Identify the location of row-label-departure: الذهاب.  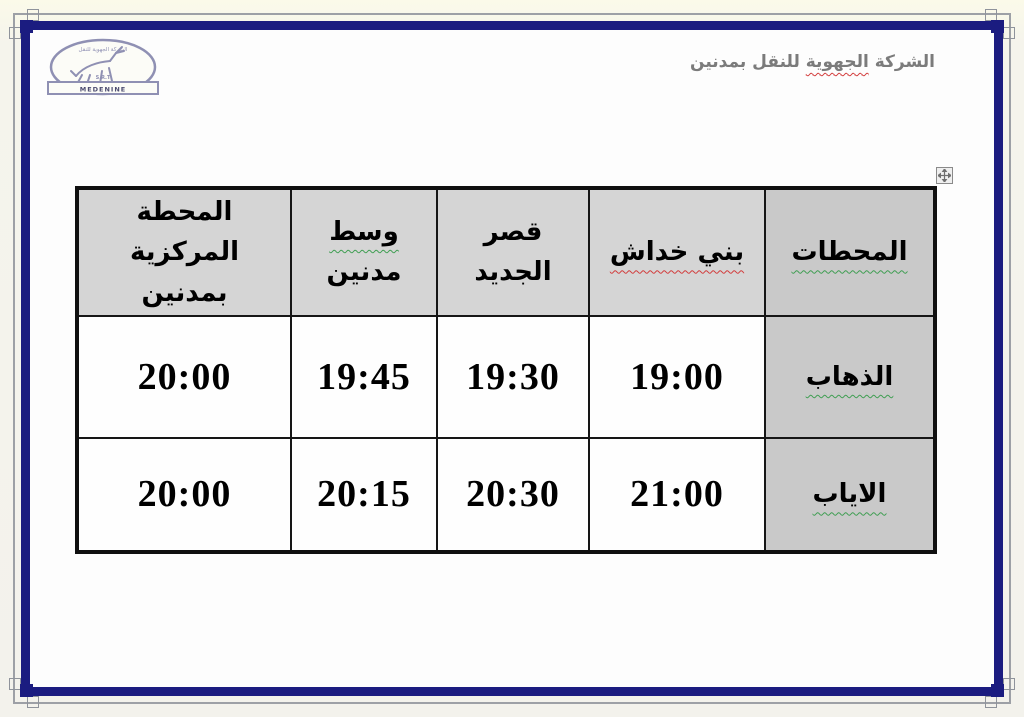
(850, 376).